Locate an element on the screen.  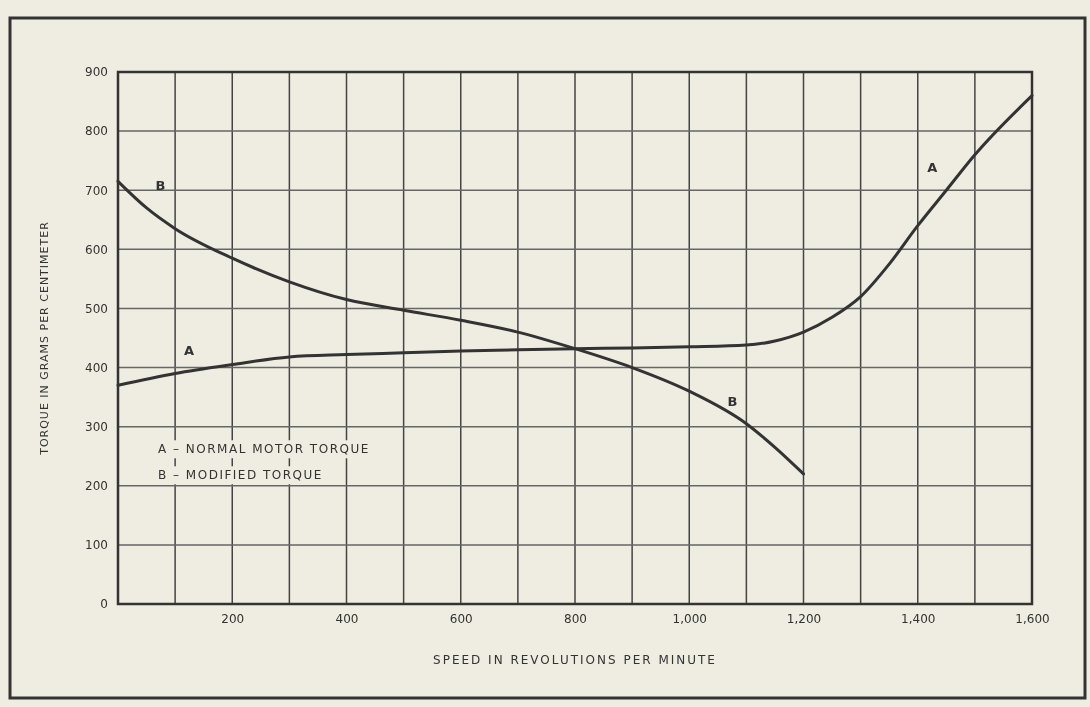
y-tick-label: 500 is located at coordinates (96, 308).